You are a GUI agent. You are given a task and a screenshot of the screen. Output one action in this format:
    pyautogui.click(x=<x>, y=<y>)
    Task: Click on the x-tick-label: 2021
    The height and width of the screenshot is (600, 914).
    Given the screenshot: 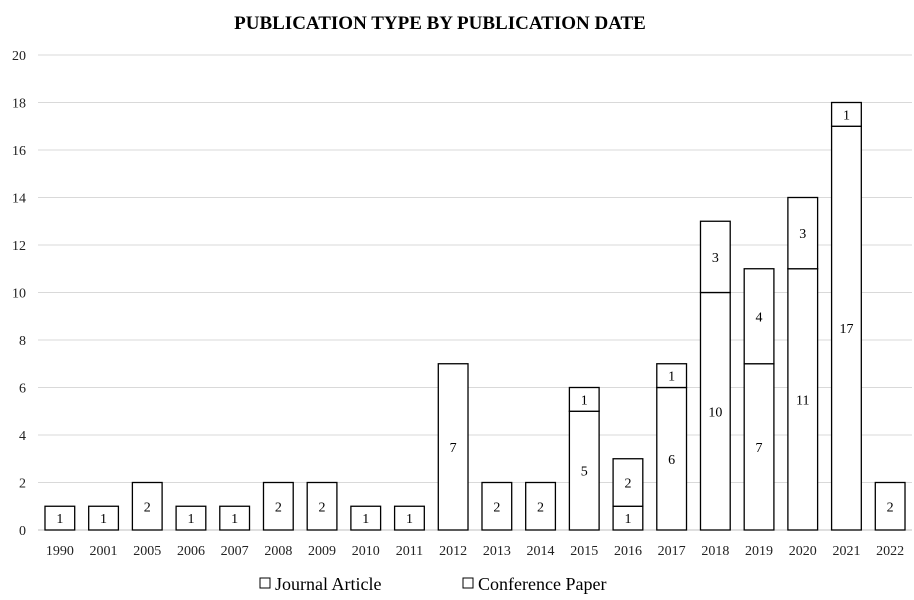 What is the action you would take?
    pyautogui.click(x=846, y=551)
    